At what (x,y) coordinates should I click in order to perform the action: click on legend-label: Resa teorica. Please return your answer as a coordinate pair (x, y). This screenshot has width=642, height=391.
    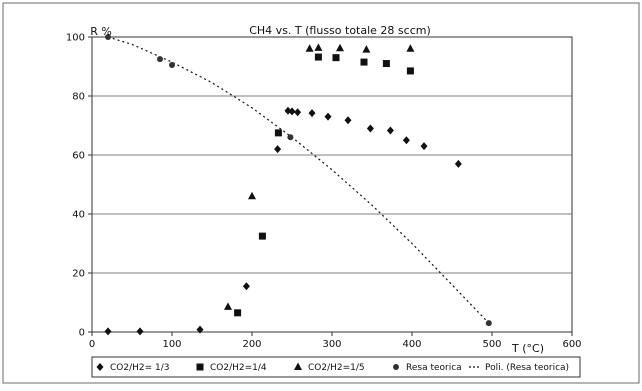
    Looking at the image, I should click on (434, 368).